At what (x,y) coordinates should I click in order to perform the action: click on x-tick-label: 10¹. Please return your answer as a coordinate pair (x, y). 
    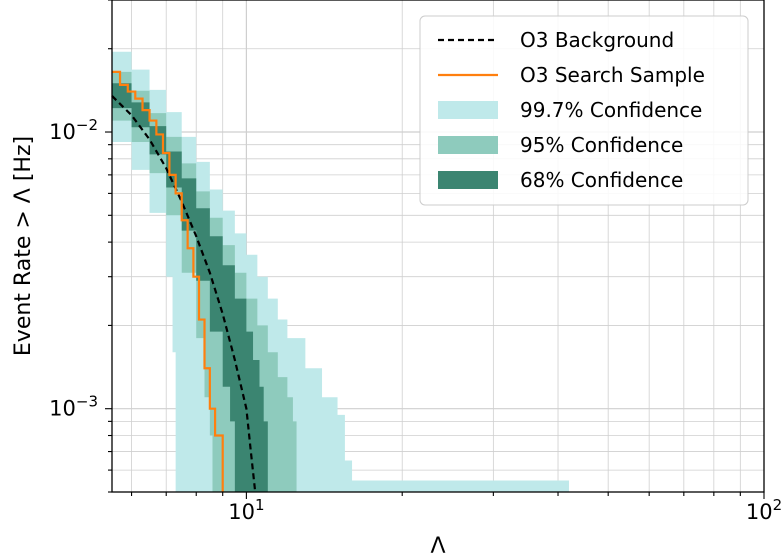
    Looking at the image, I should click on (246, 510).